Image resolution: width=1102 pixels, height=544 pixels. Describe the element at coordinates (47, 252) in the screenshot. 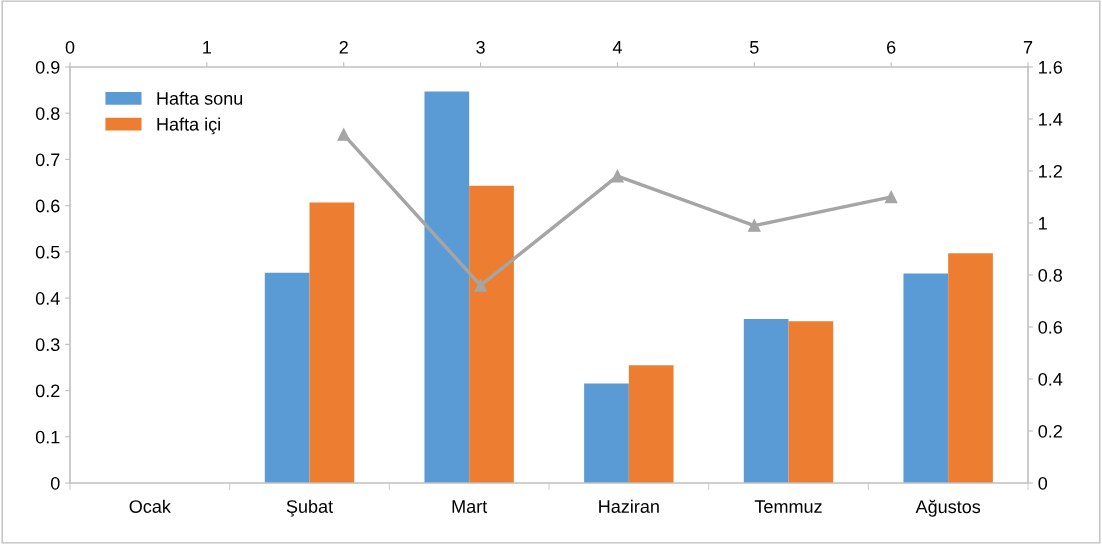

I see `y-tick-label: 0.5` at that location.